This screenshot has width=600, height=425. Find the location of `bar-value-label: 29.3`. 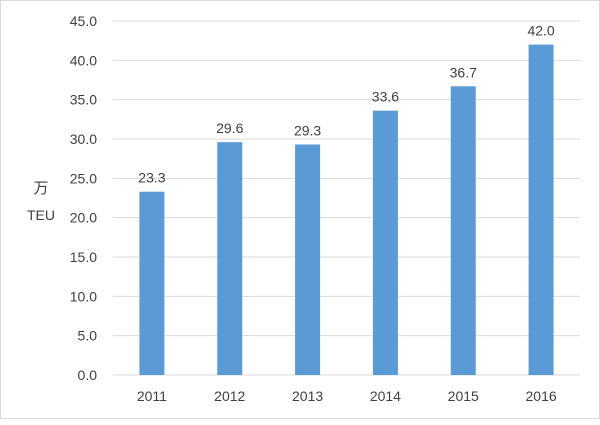

bar-value-label: 29.3 is located at coordinates (307, 131).